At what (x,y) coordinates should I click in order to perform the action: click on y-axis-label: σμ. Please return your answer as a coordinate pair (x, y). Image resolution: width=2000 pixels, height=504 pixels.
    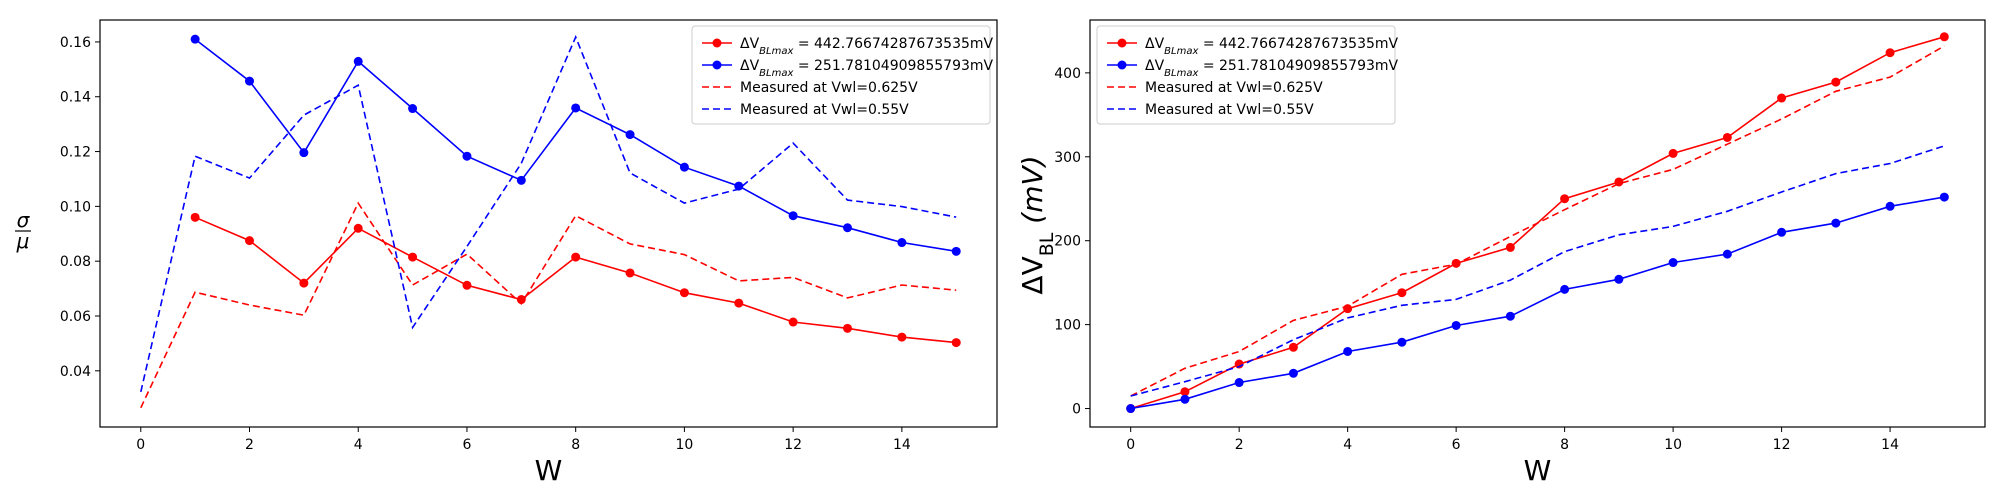
    Looking at the image, I should click on (23, 230).